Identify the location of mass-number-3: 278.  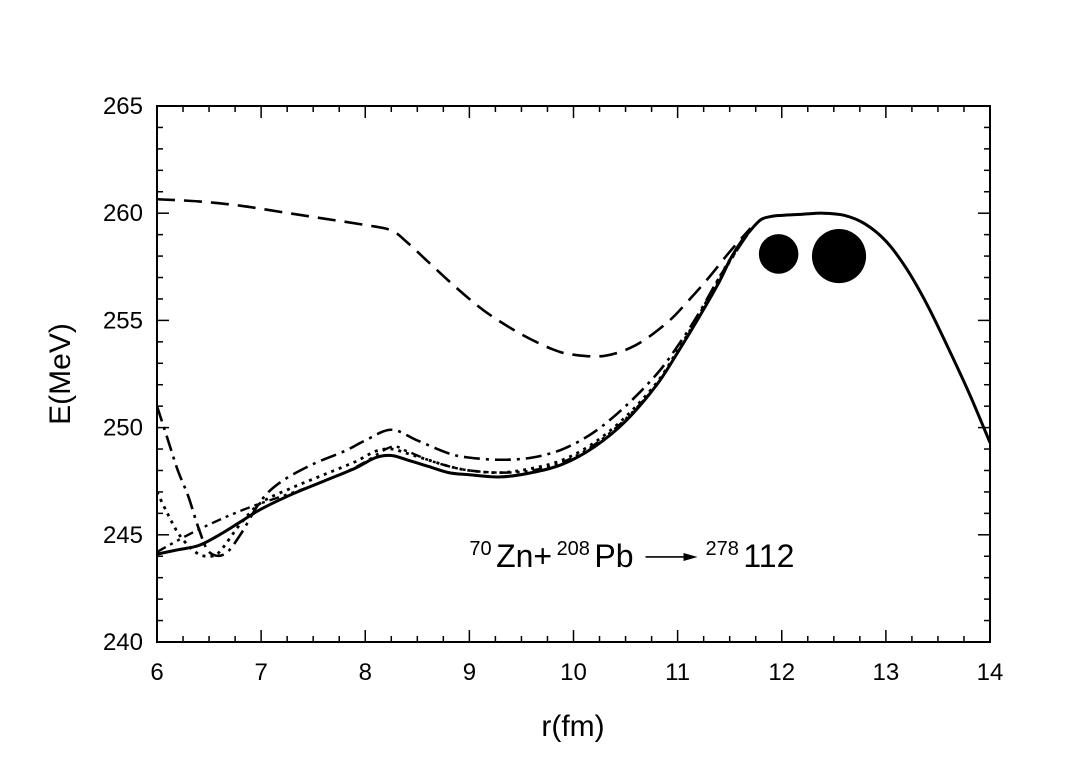
(722, 549).